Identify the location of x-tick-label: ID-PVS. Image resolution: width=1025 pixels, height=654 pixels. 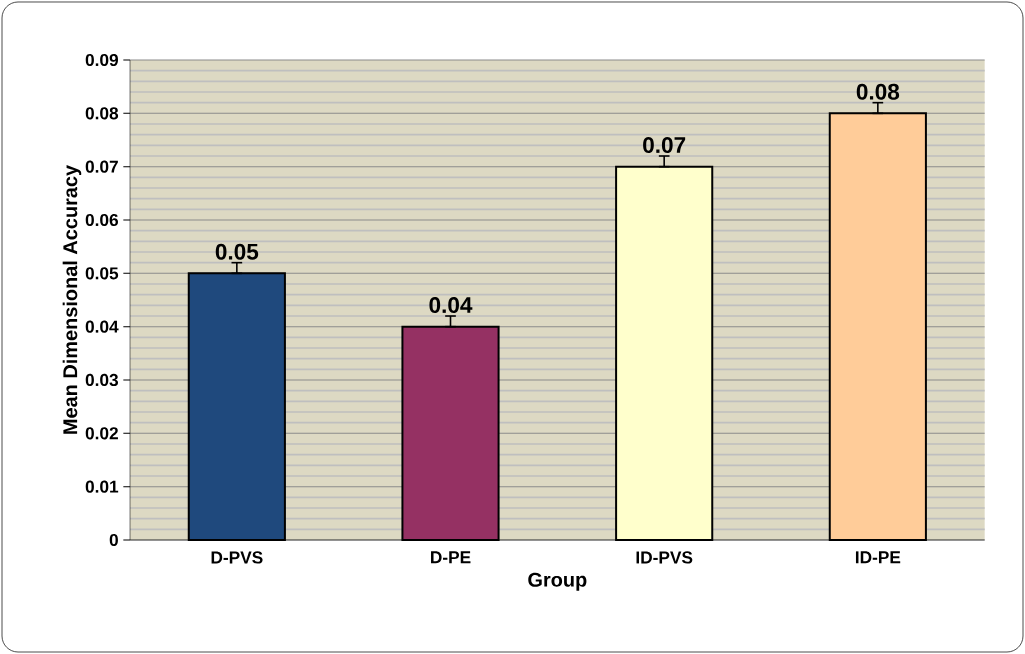
(664, 557).